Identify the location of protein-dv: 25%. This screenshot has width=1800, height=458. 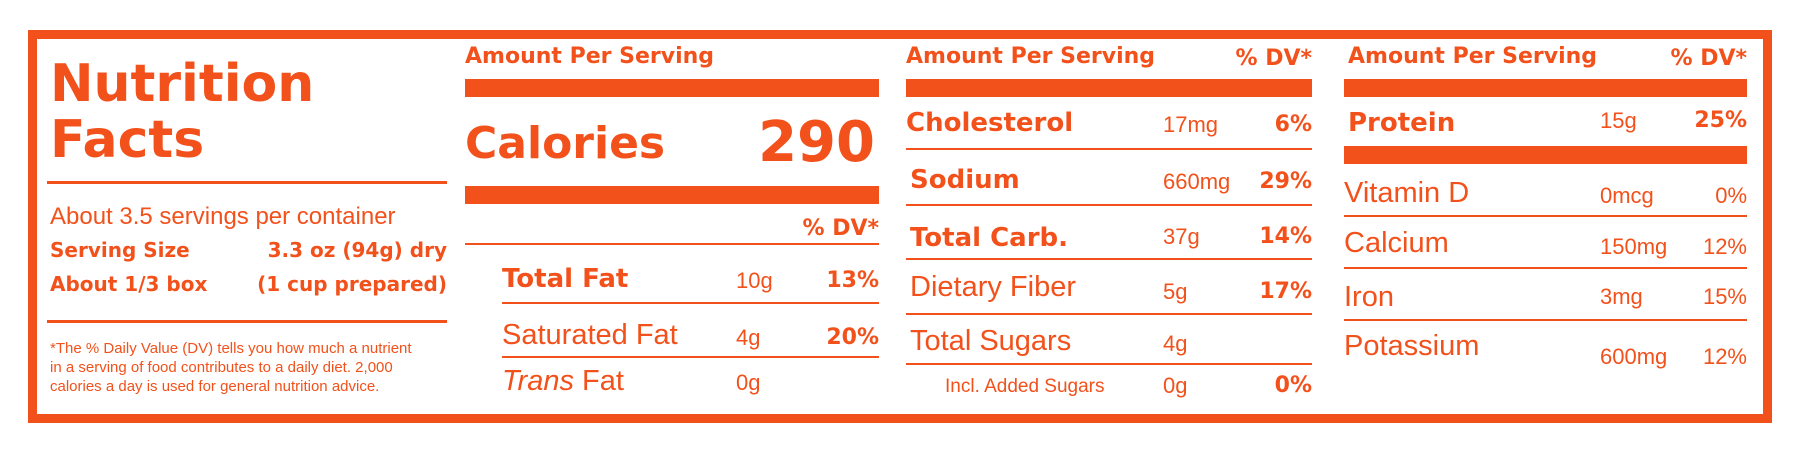
(1720, 120).